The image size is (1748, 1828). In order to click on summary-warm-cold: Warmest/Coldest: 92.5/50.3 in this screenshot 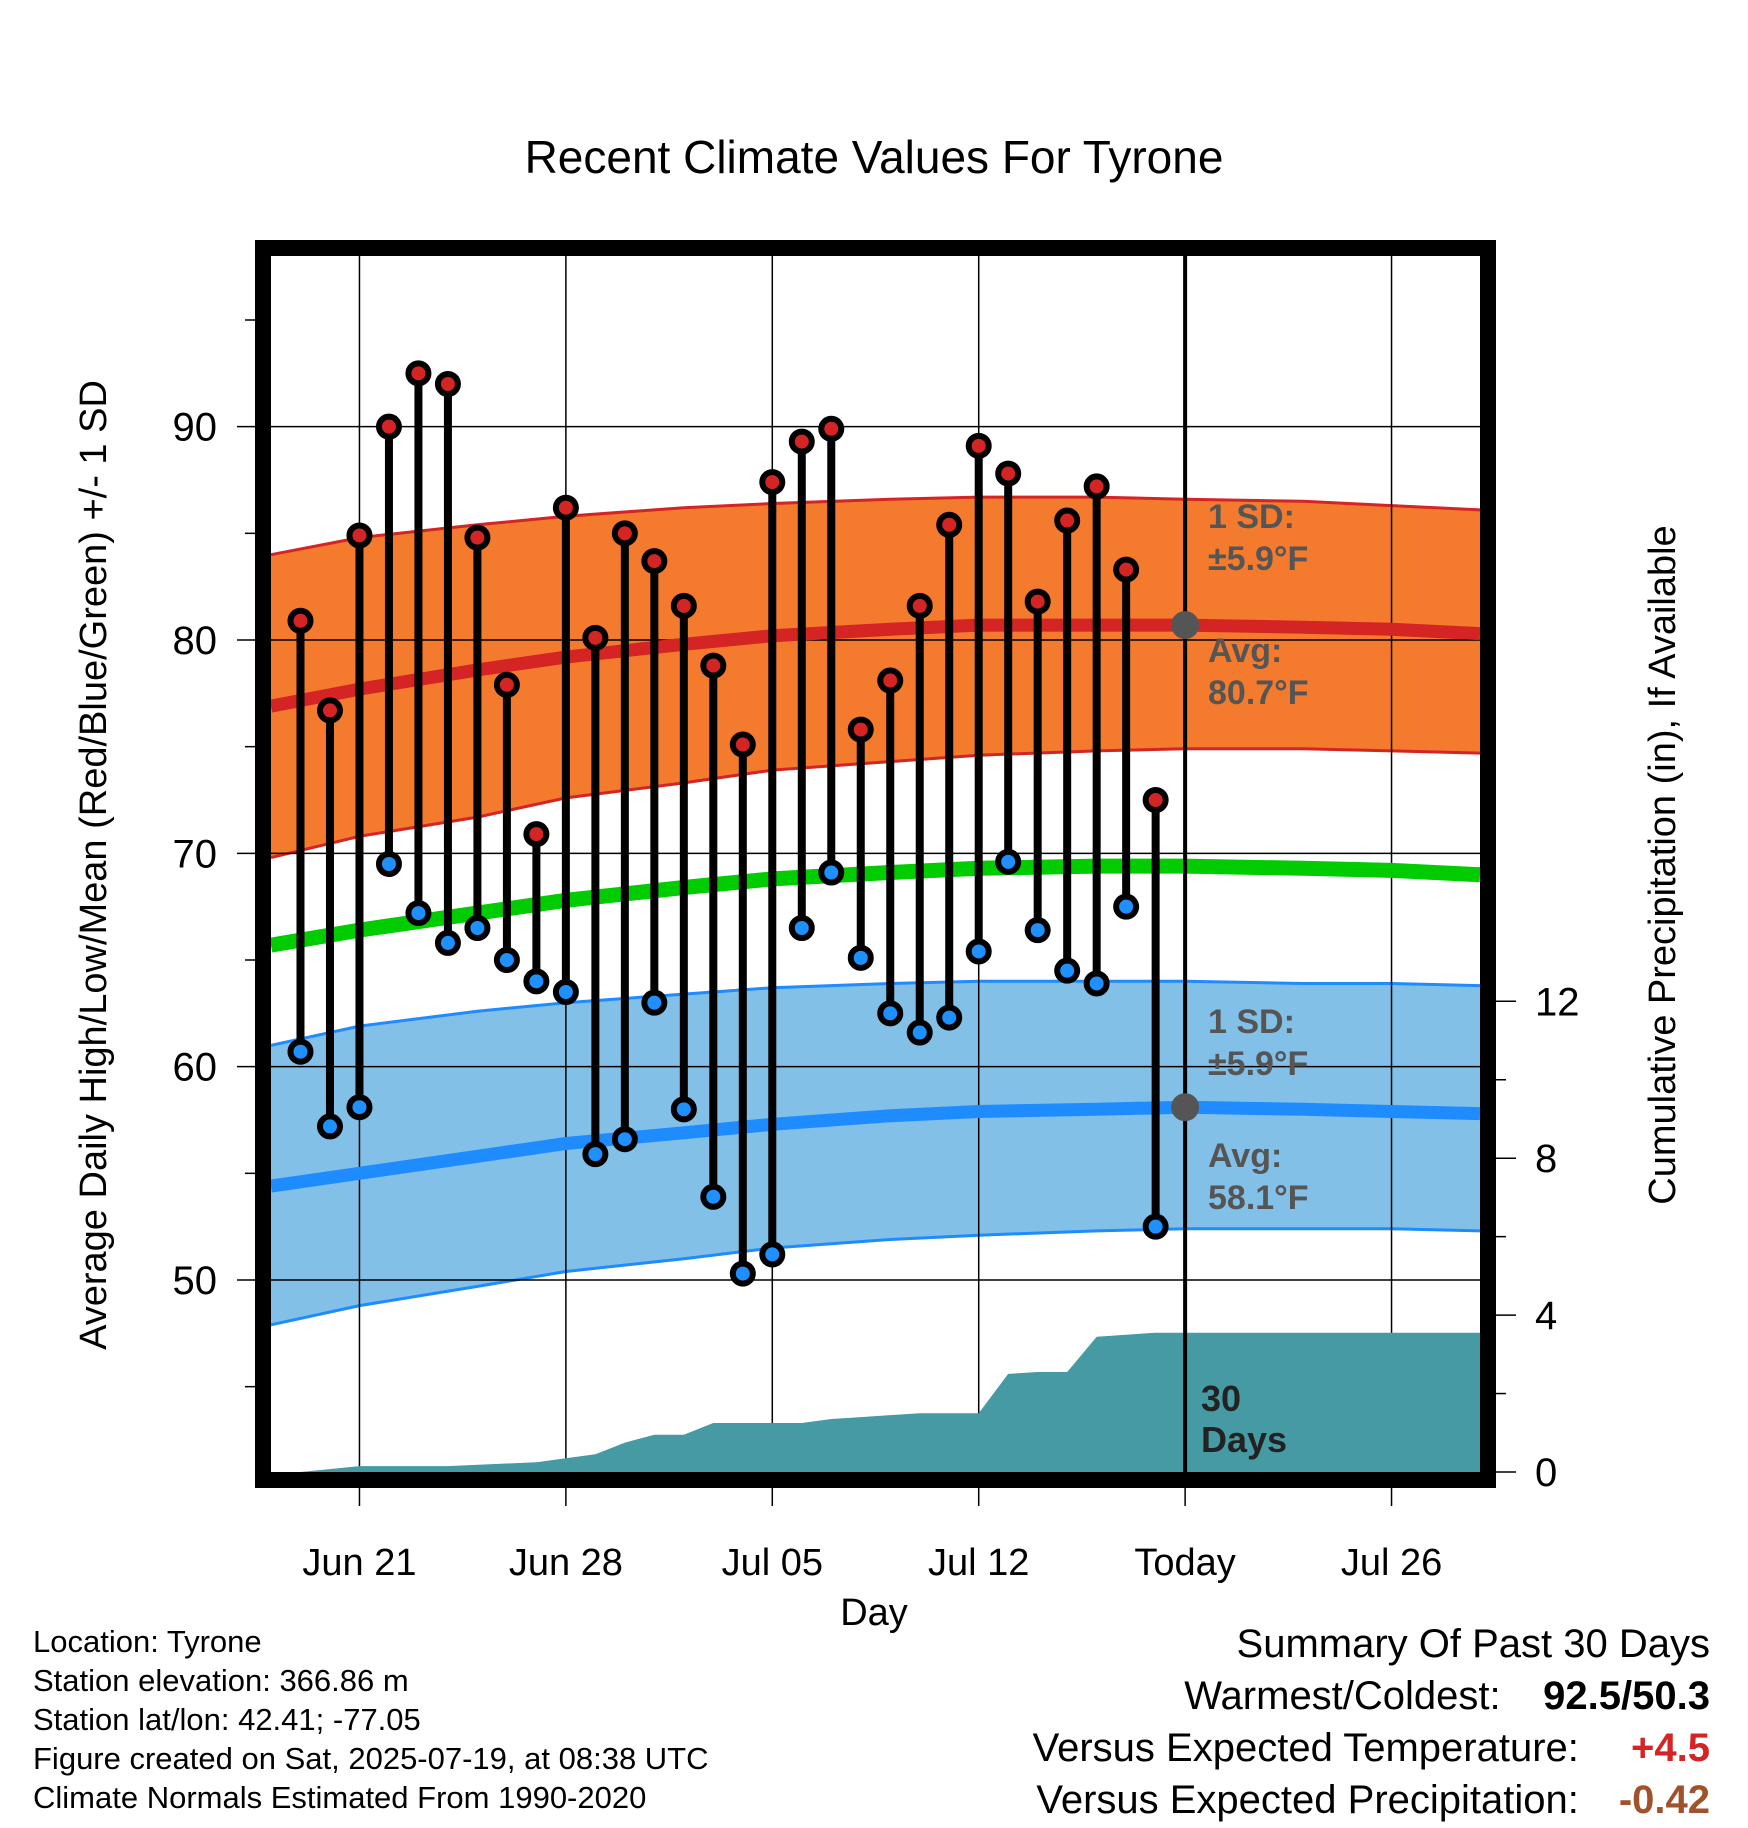, I will do `click(1447, 1696)`.